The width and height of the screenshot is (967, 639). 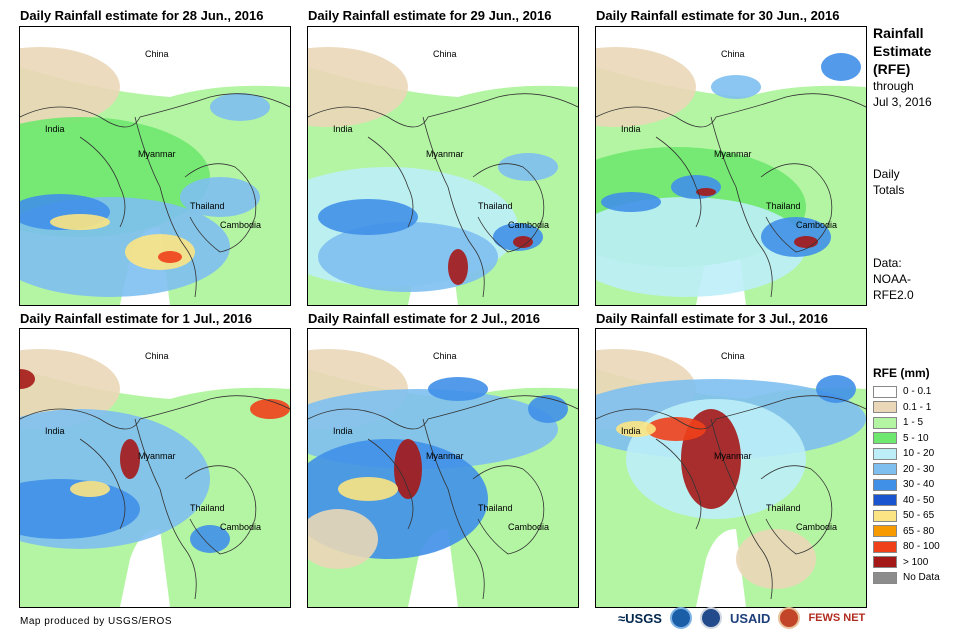 I want to click on legend-item: 65 - 80, so click(x=906, y=532).